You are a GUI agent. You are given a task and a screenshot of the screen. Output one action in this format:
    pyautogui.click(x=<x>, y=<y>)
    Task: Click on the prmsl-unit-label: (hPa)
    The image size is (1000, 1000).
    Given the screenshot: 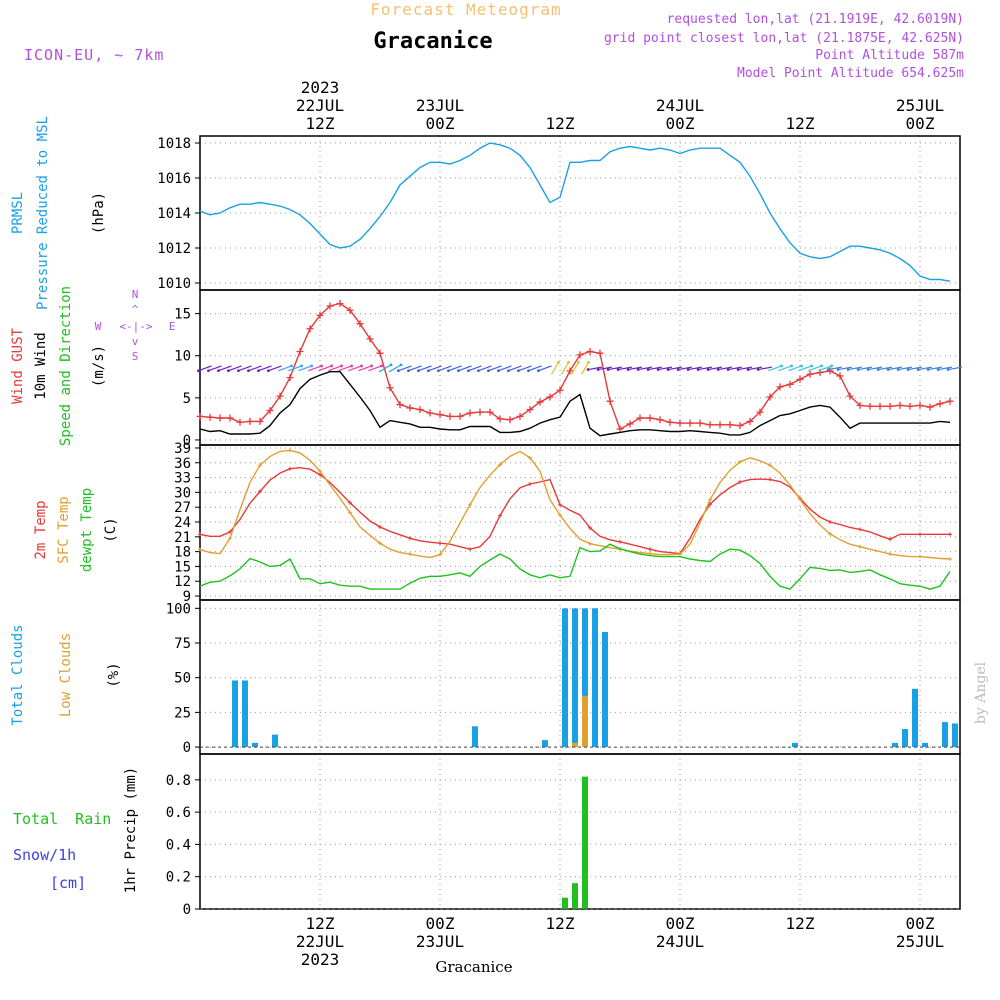 What is the action you would take?
    pyautogui.click(x=99, y=213)
    